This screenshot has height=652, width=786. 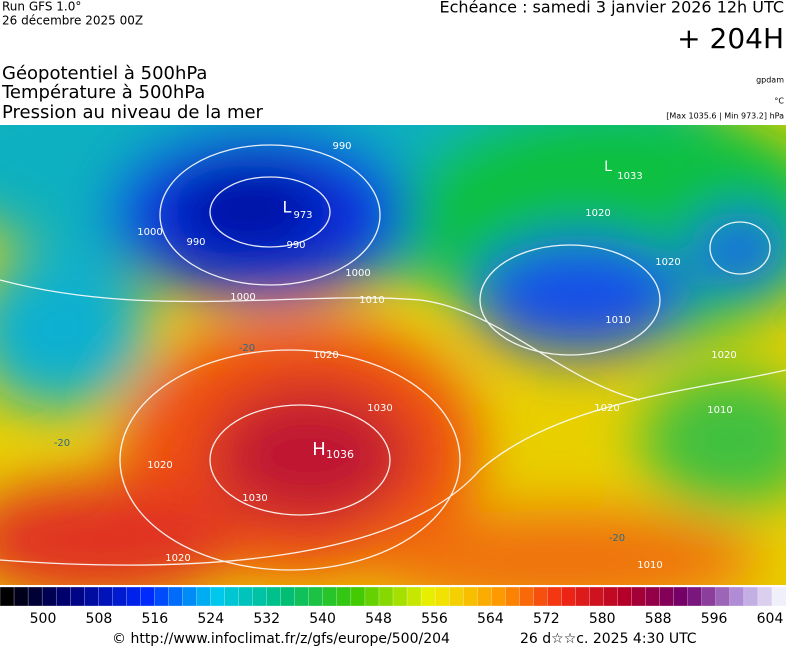 What do you see at coordinates (434, 619) in the screenshot?
I see `colorbar-label: 556` at bounding box center [434, 619].